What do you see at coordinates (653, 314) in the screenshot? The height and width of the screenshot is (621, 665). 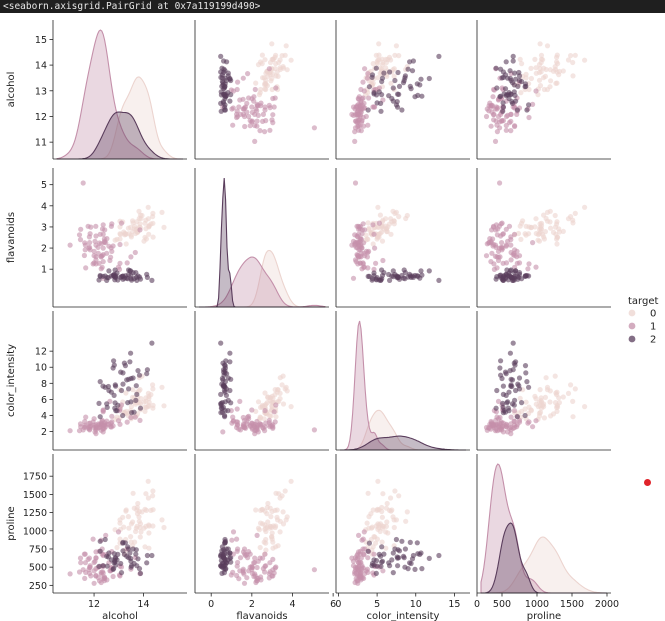 I see `legend-label-0: 0` at bounding box center [653, 314].